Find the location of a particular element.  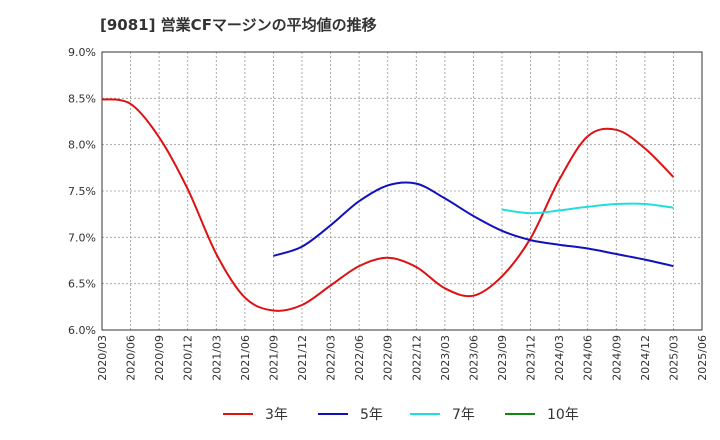

x-tick-label: 2020/09 is located at coordinates (159, 358).